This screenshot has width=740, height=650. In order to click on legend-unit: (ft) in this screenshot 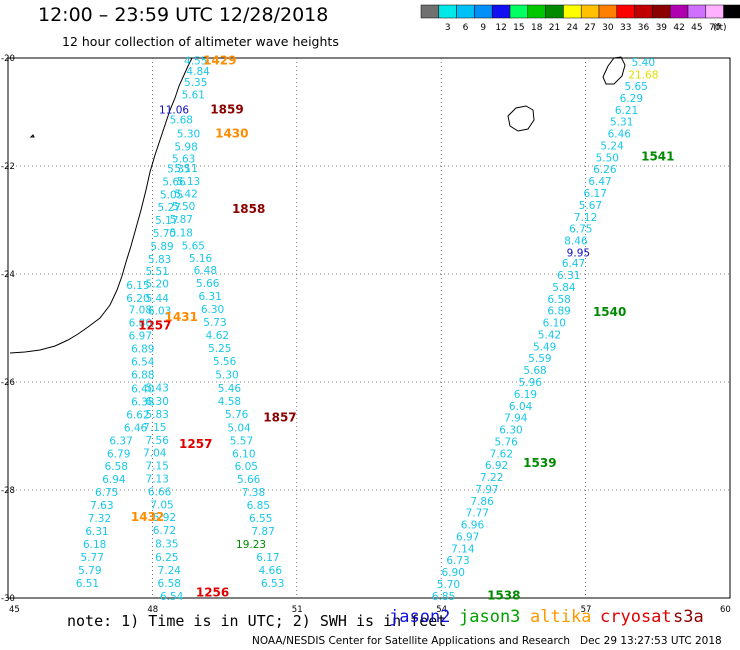, I will do `click(720, 28)`.